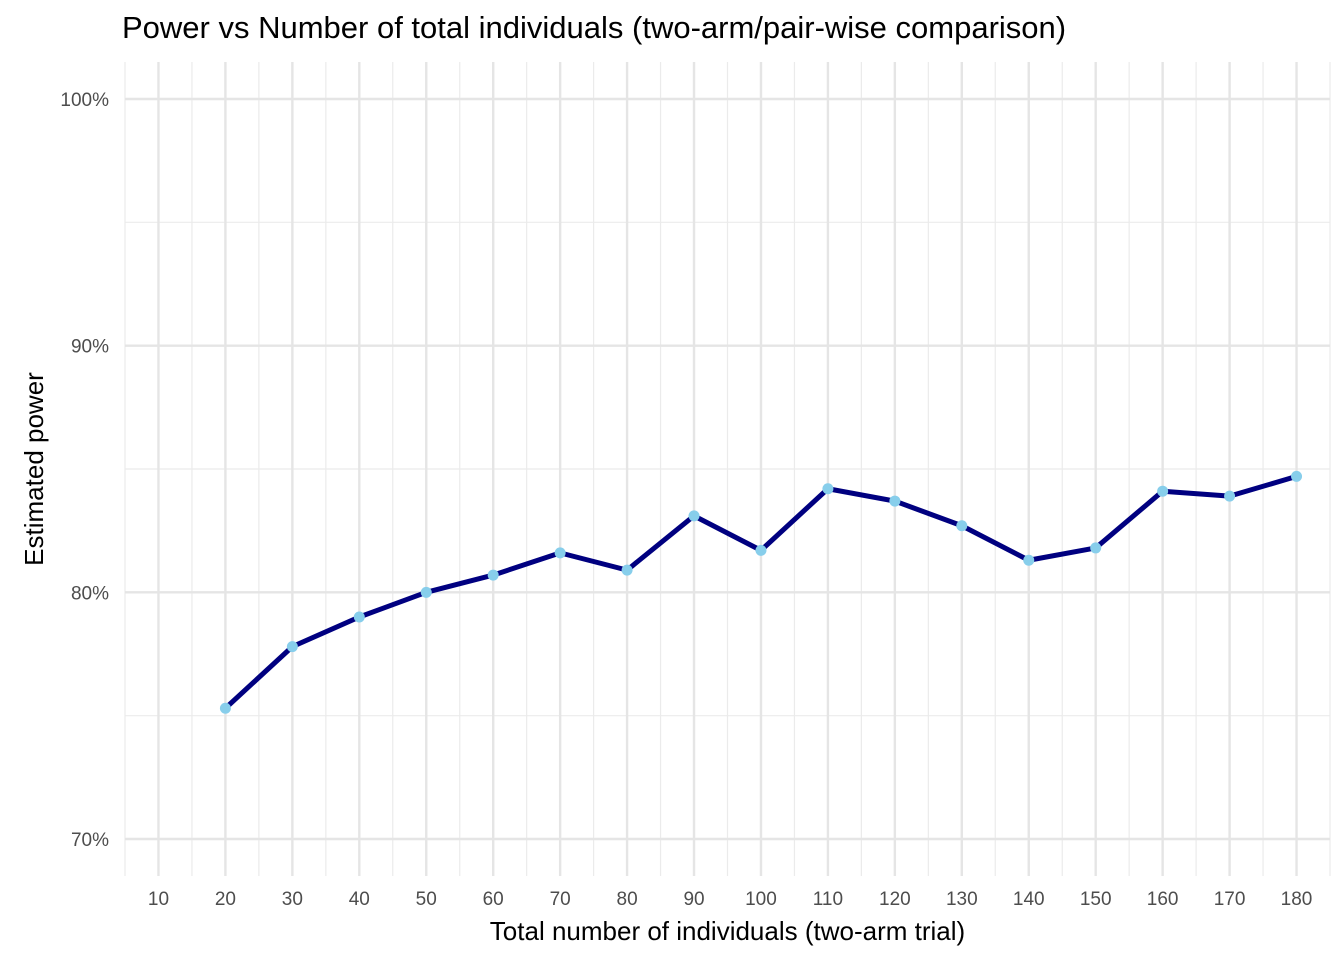  Describe the element at coordinates (493, 899) in the screenshot. I see `x-tick-label: 60` at that location.